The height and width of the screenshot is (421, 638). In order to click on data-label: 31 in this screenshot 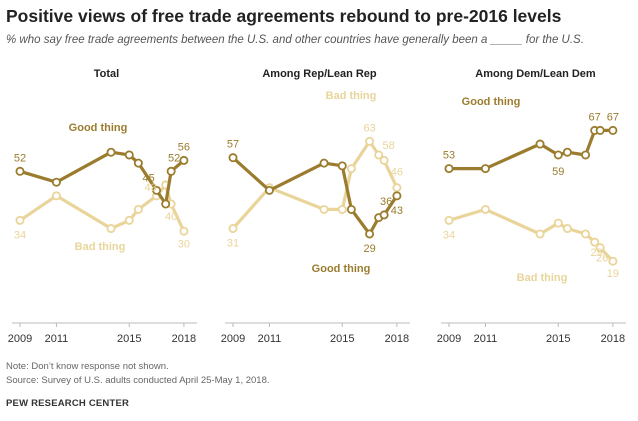, I will do `click(233, 244)`.